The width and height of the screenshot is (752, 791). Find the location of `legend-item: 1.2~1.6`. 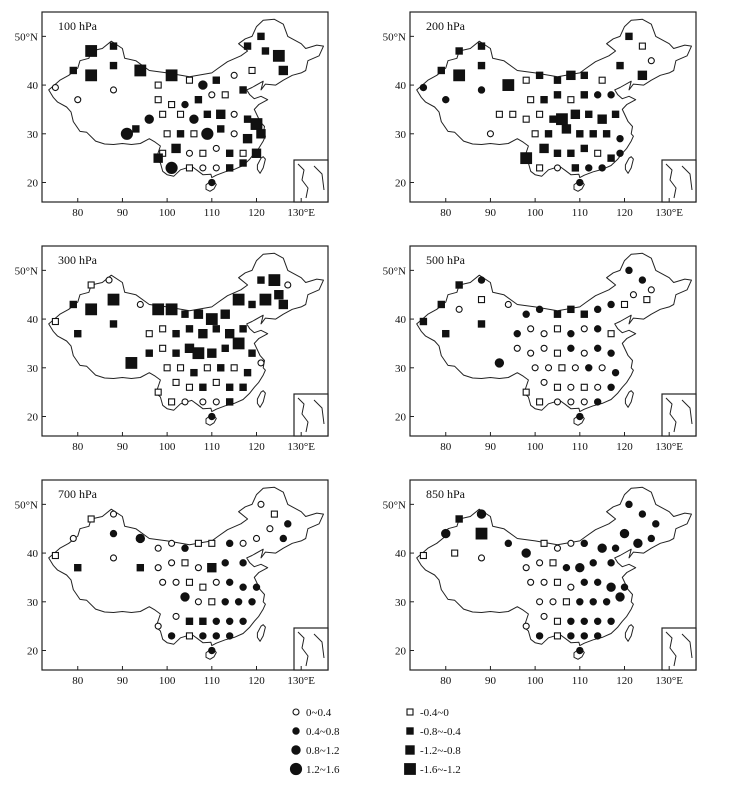

legend-item: 1.2~1.6 is located at coordinates (314, 769).